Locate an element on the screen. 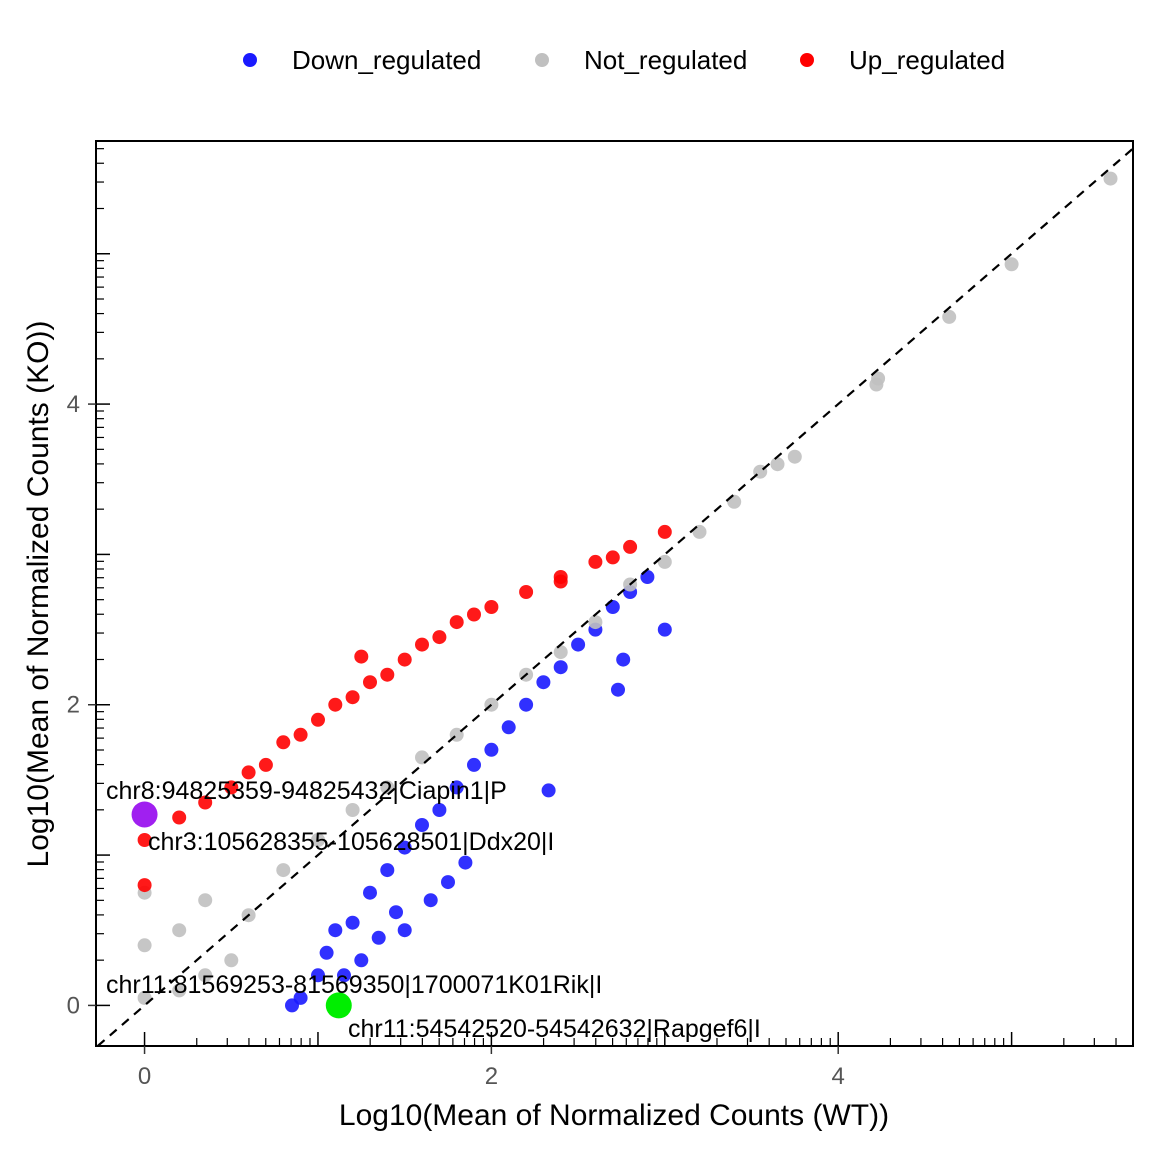 This screenshot has width=1152, height=1157. y-axis-title: Log10(Mean of Normalized Counts (KO)) is located at coordinates (38, 594).